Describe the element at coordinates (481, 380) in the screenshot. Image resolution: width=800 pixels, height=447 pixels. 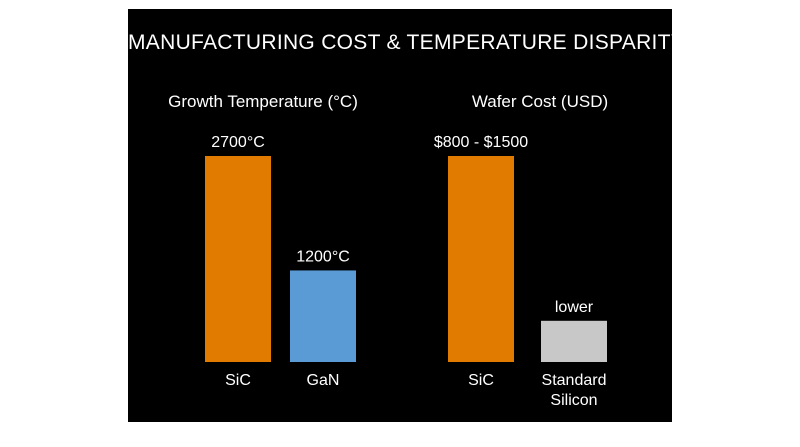
I see `sic-cost-category-label: SiC` at that location.